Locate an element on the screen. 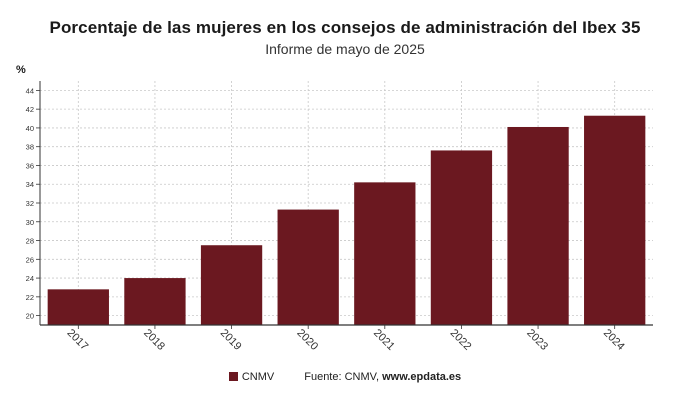 This screenshot has height=405, width=690. y-tick-label: 36 is located at coordinates (30, 165).